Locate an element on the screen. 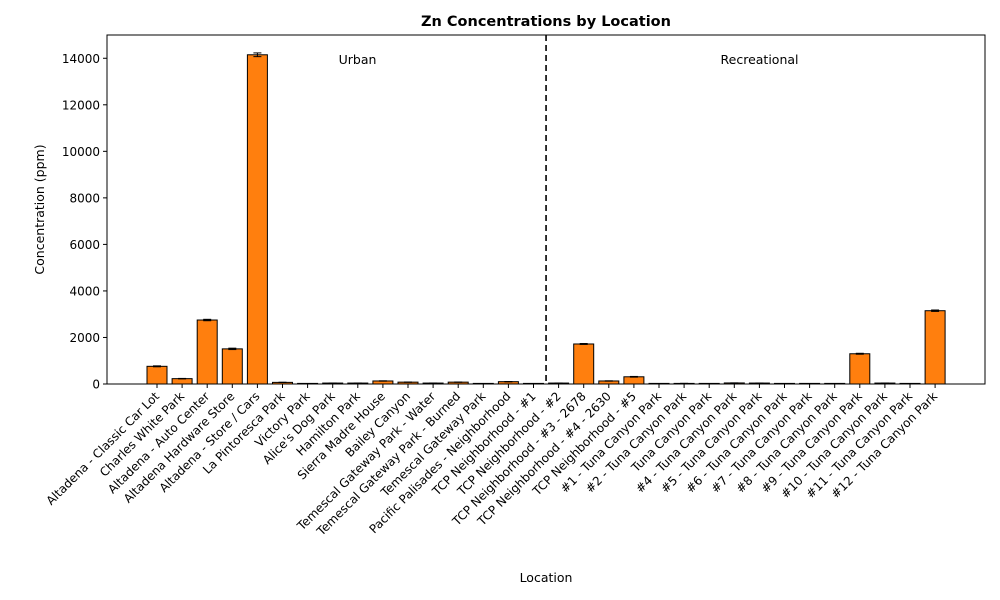 The image size is (1000, 600). y-tick-label: 14000 is located at coordinates (81, 59).